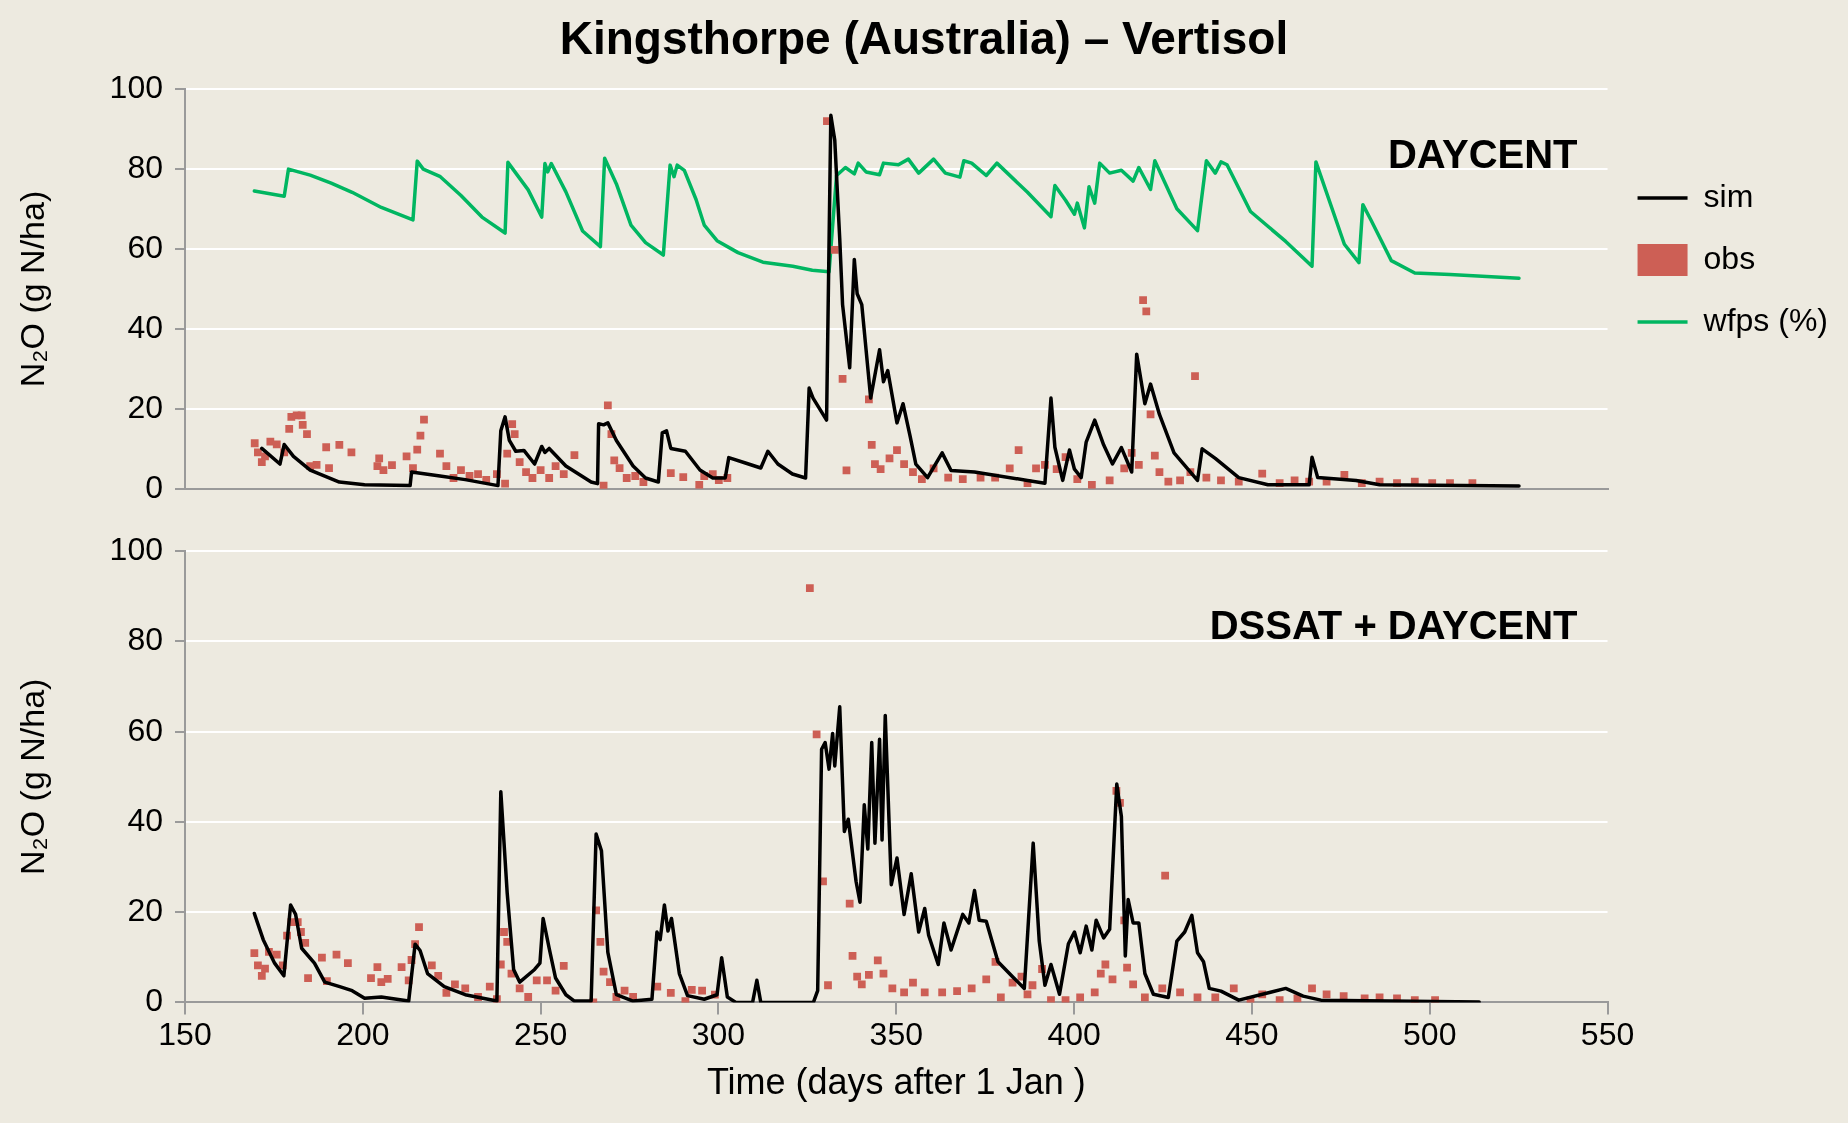  I want to click on x-tick-label: 300, so click(718, 1034).